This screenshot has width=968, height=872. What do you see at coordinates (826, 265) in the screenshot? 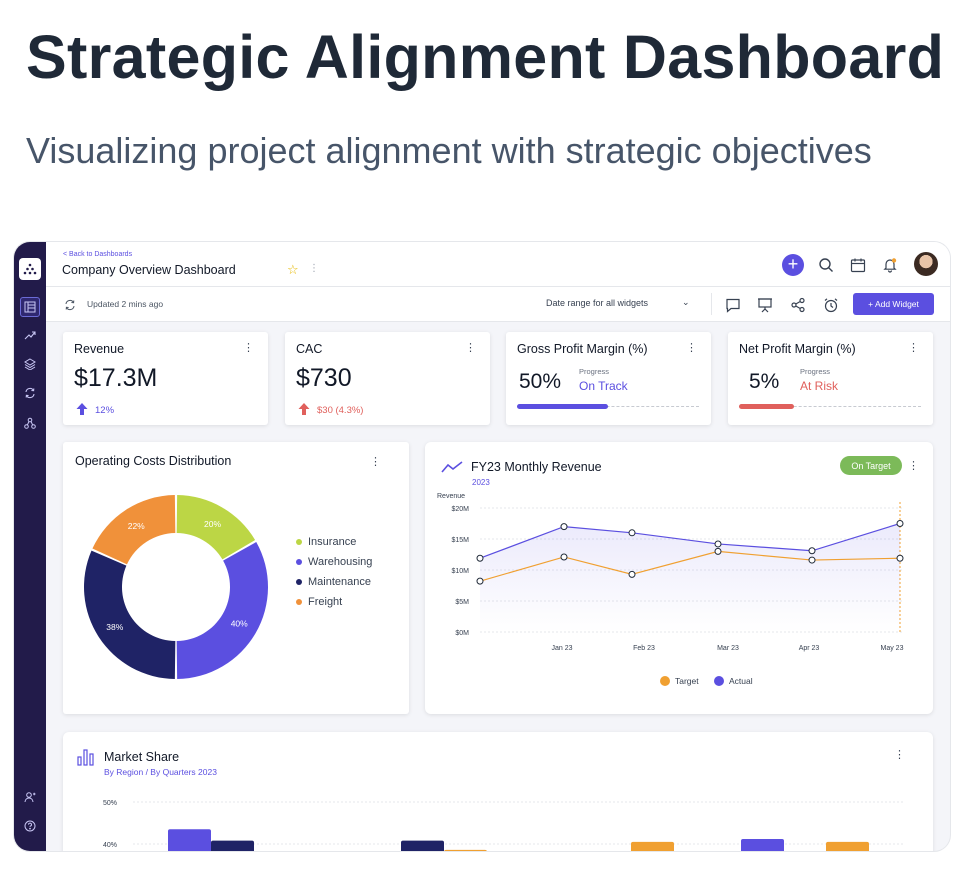
I see `search-icon` at bounding box center [826, 265].